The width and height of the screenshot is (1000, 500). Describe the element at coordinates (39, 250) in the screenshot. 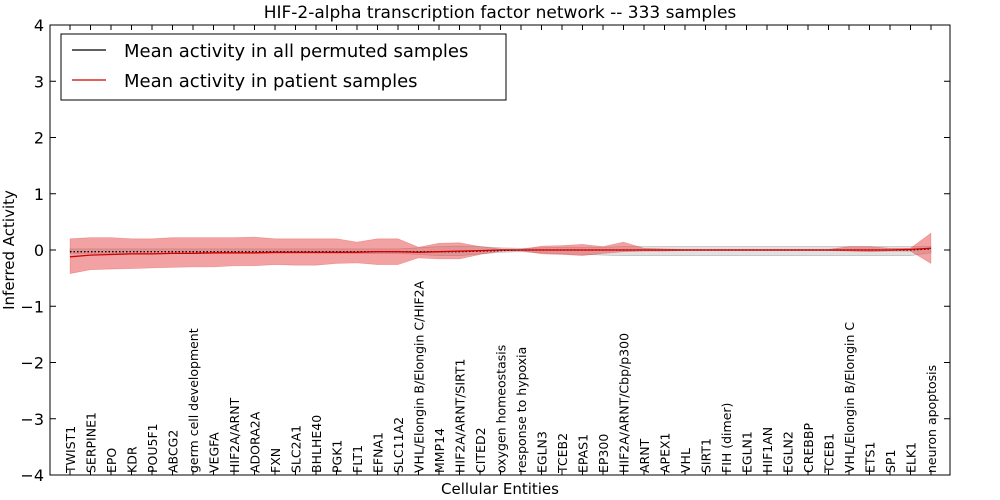

I see `y-tick-label: 0` at that location.